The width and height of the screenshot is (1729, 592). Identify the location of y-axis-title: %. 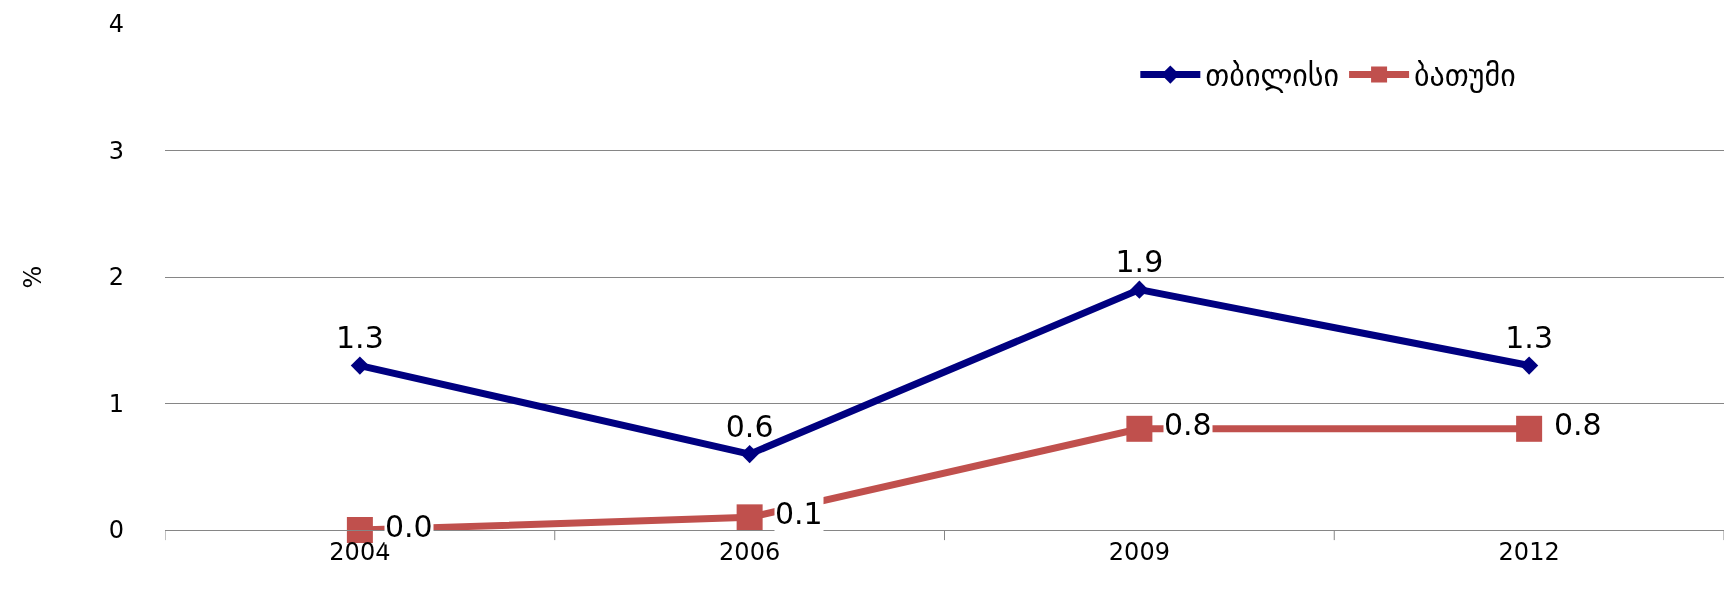
(32, 277).